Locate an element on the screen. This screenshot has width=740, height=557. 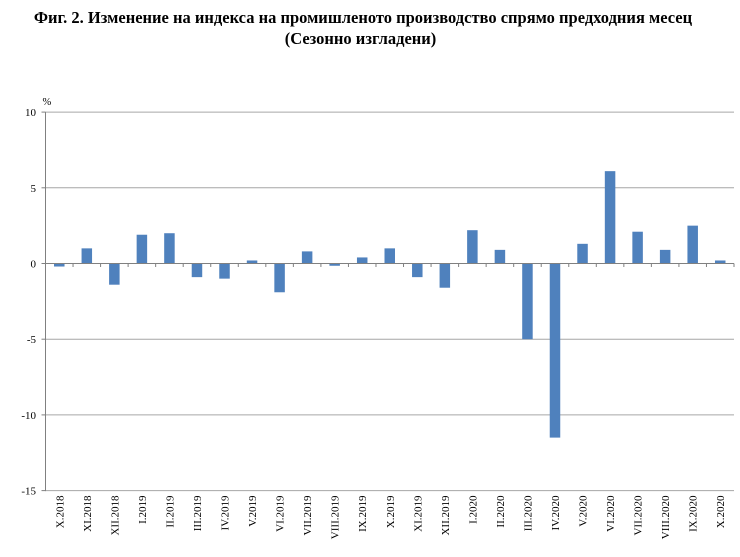
svg-text: X.2018 is located at coordinates (60, 511).